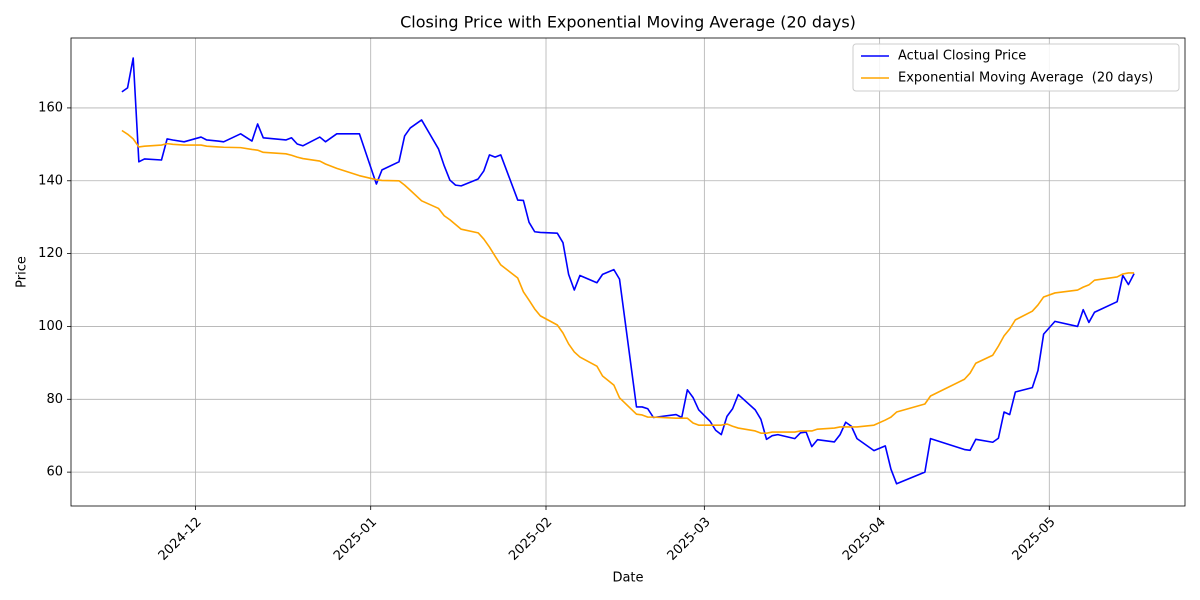 The image size is (1200, 600). What do you see at coordinates (54, 472) in the screenshot?
I see `y-tick-label: 60` at bounding box center [54, 472].